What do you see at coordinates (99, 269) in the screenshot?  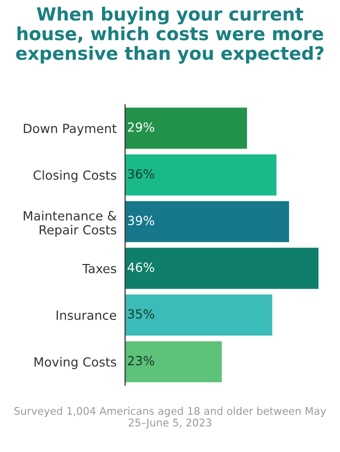 I see `y-tick-label: Taxes` at bounding box center [99, 269].